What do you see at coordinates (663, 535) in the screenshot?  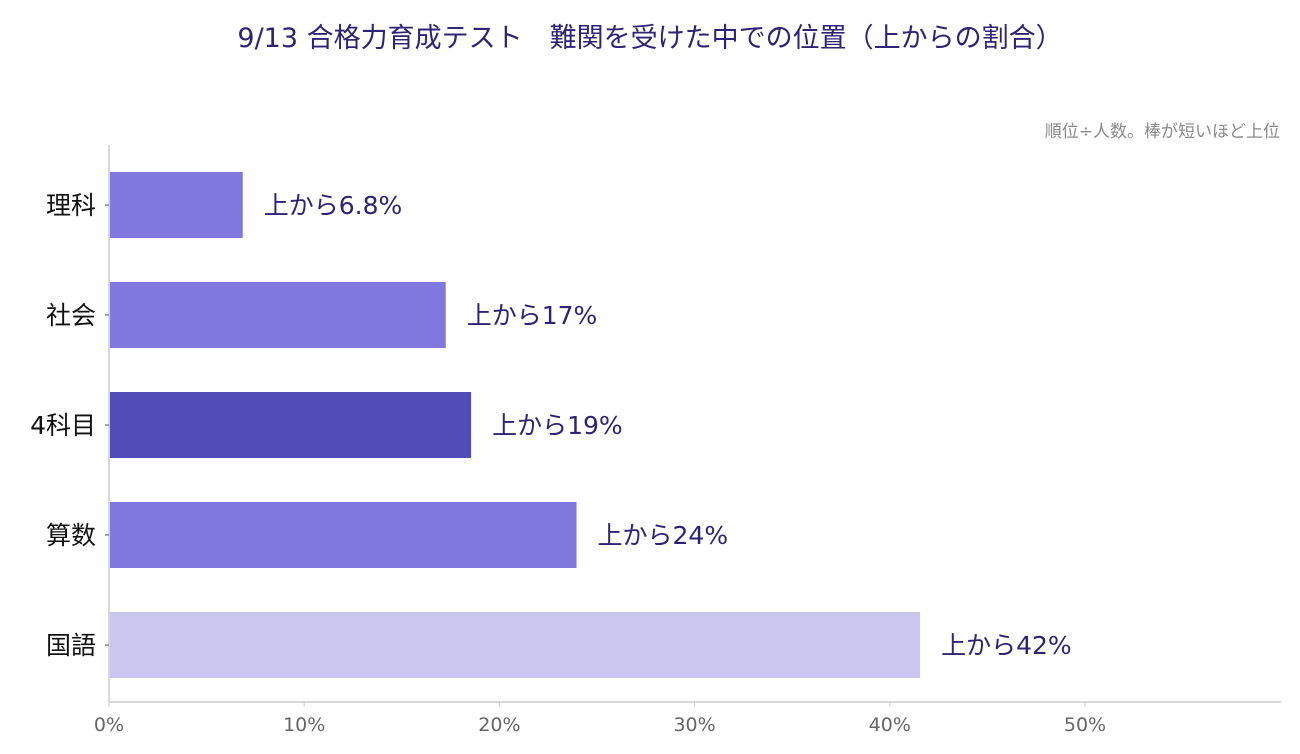 I see `value-label: 上から24%` at bounding box center [663, 535].